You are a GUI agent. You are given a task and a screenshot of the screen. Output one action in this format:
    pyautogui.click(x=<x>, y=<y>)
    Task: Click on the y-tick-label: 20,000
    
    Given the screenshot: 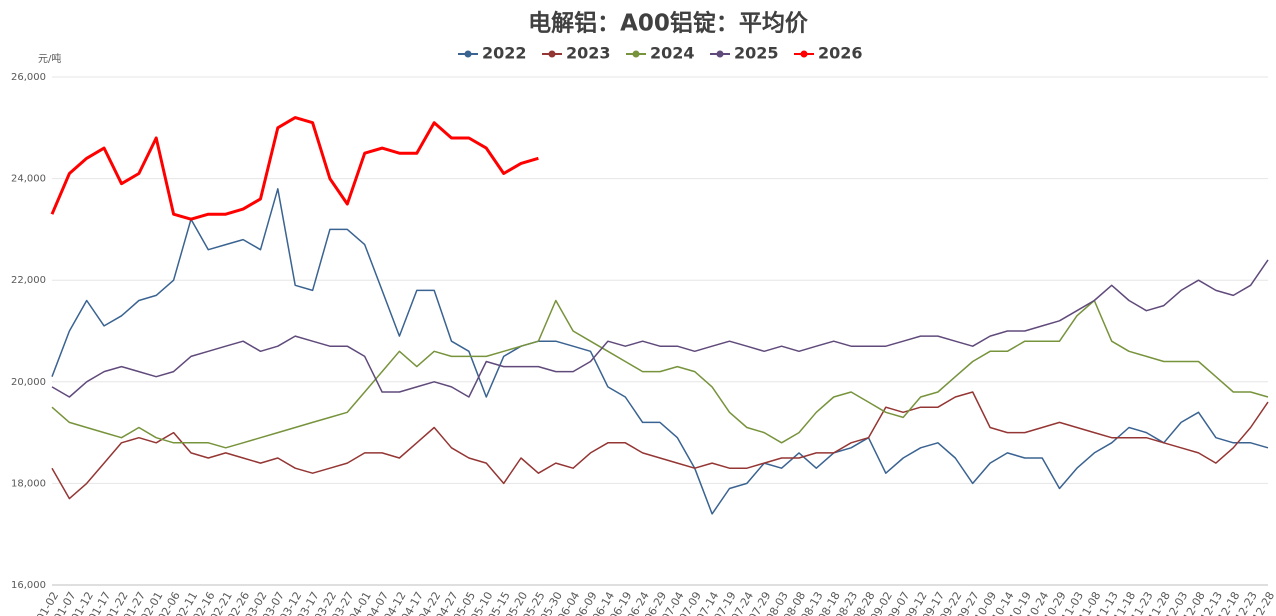 What is the action you would take?
    pyautogui.click(x=28, y=382)
    